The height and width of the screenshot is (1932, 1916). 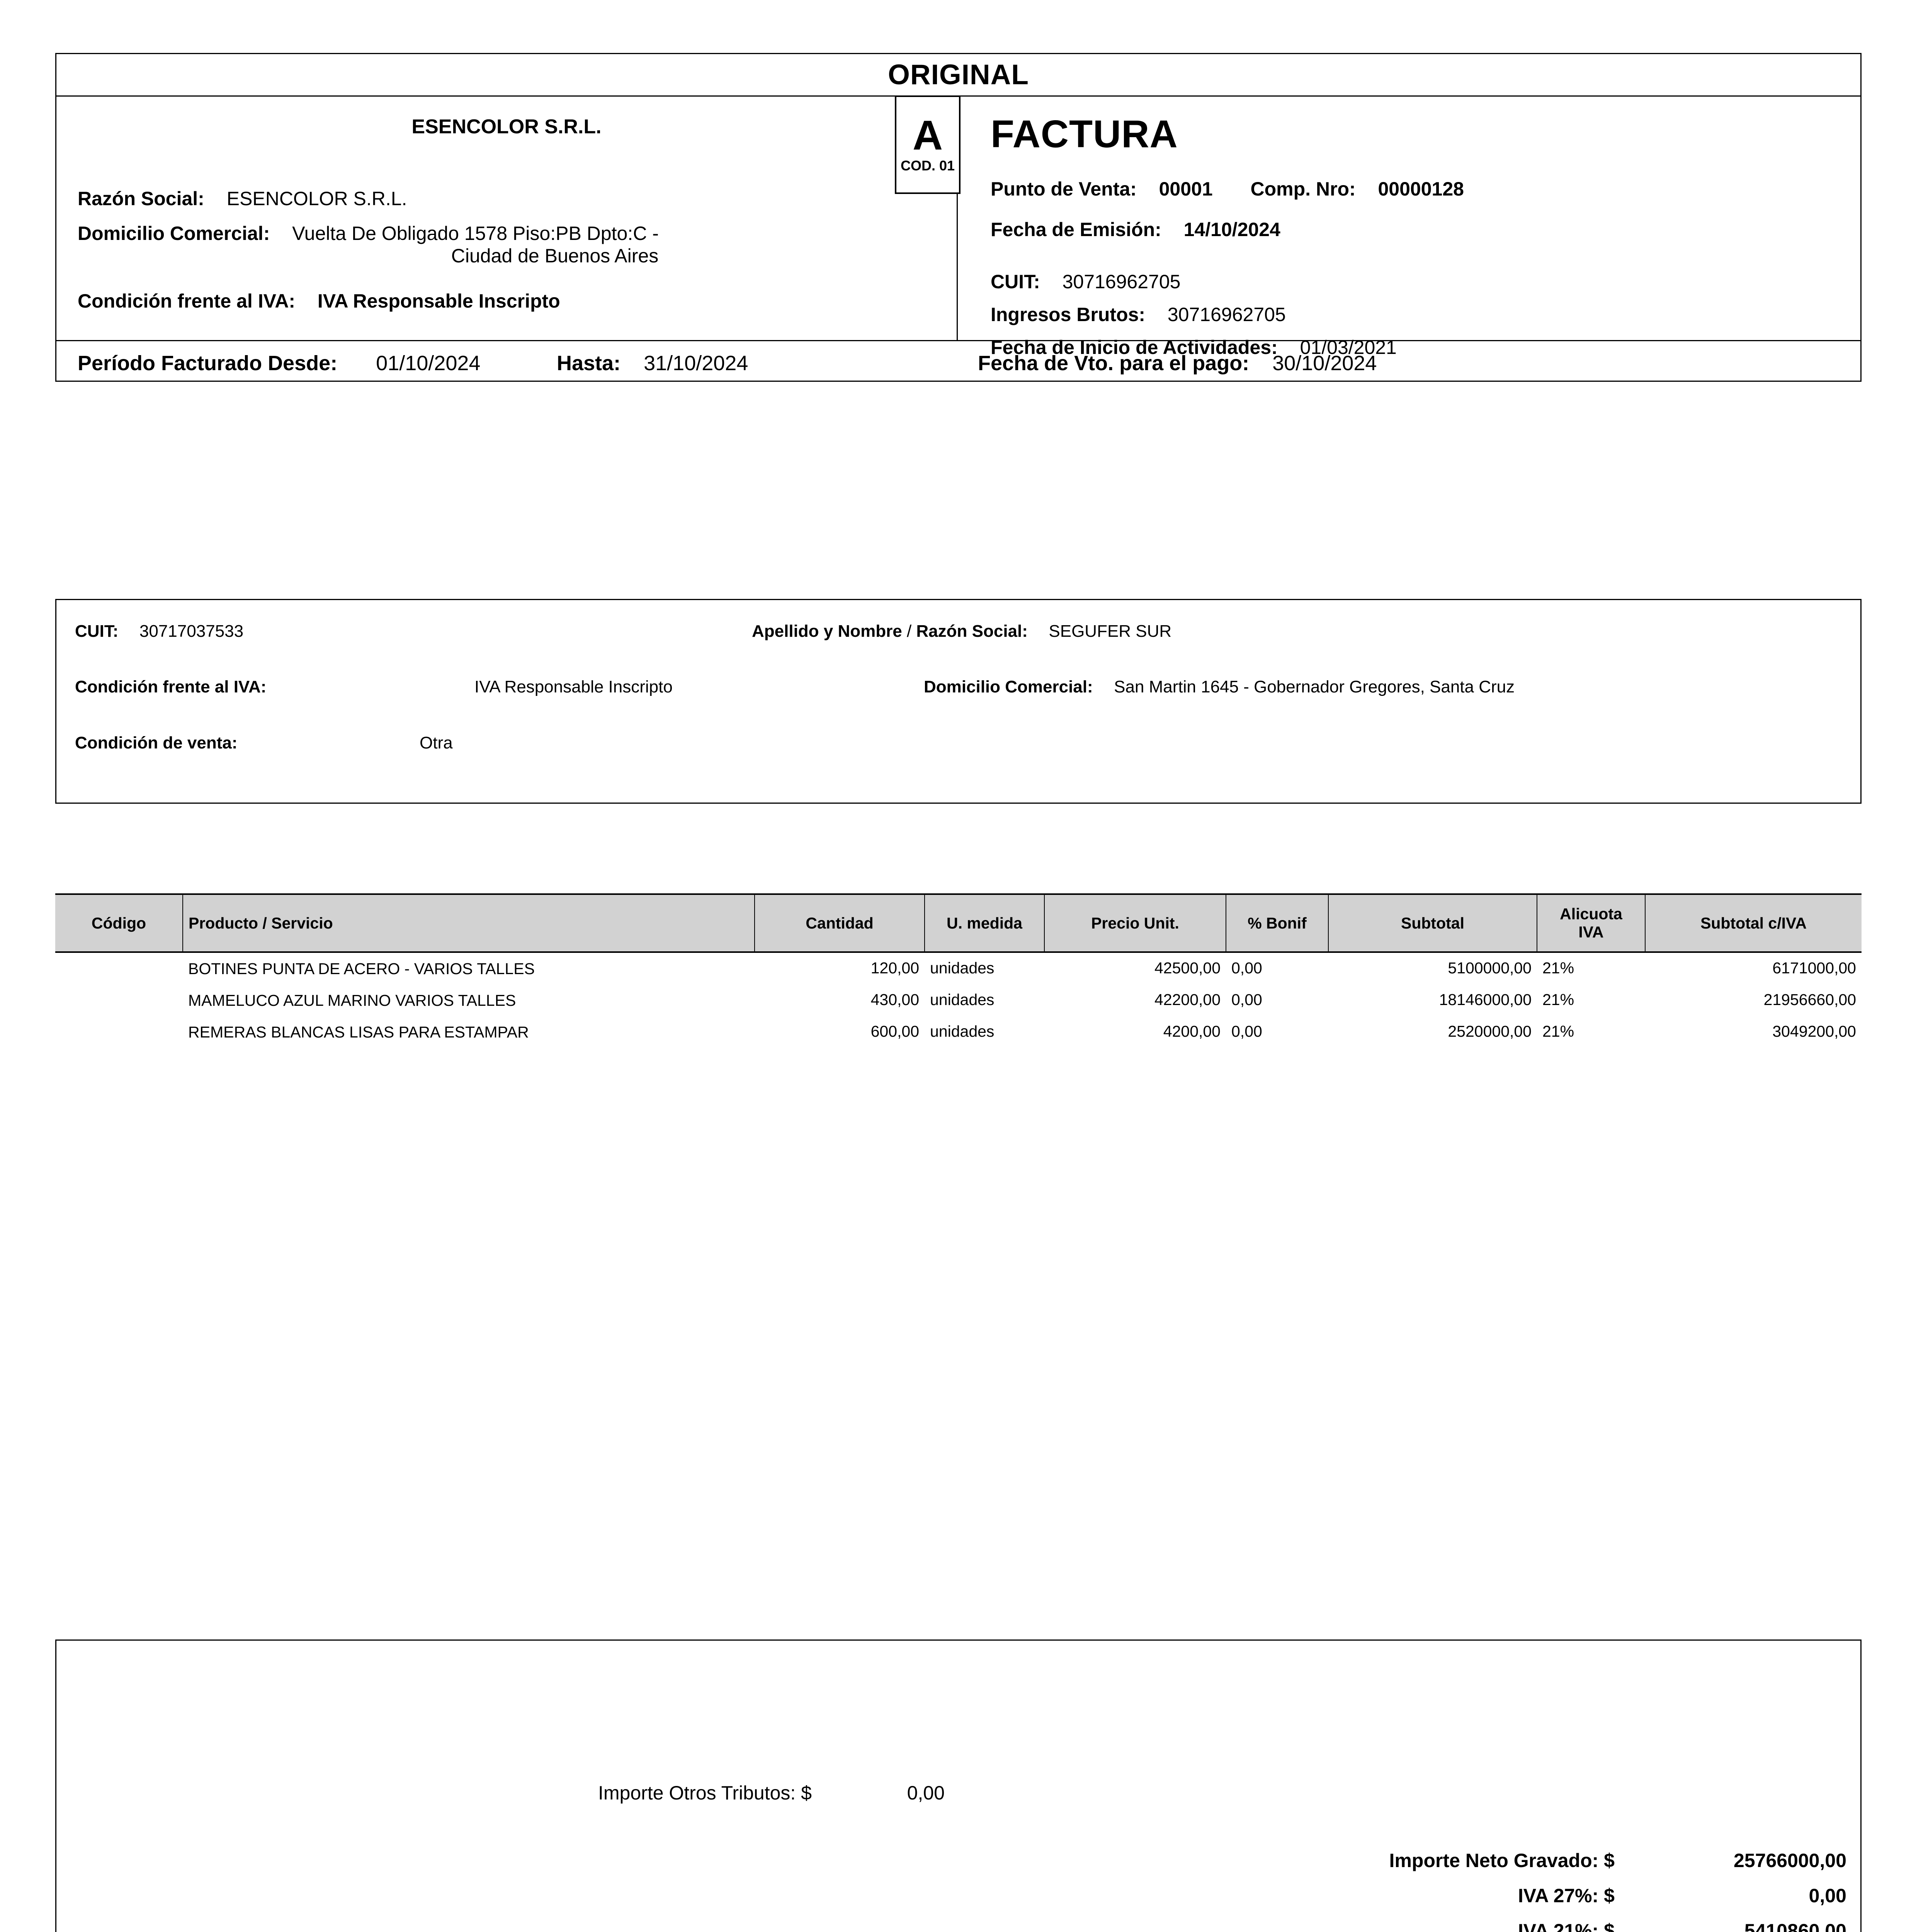 I want to click on issuer-condicion-iva-label: Condición frente al IVA:, so click(x=186, y=301).